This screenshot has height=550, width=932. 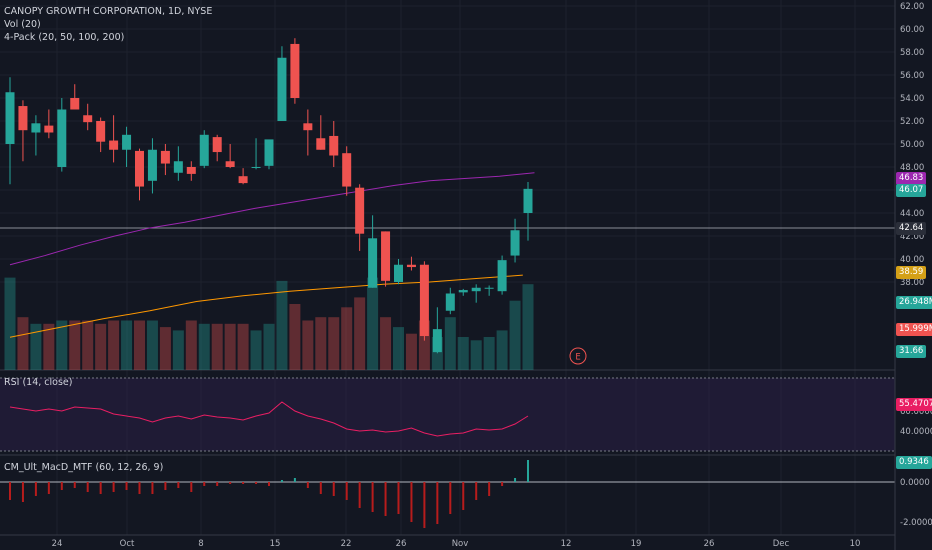 I want to click on volume-legend: Vol (20), so click(x=22, y=24).